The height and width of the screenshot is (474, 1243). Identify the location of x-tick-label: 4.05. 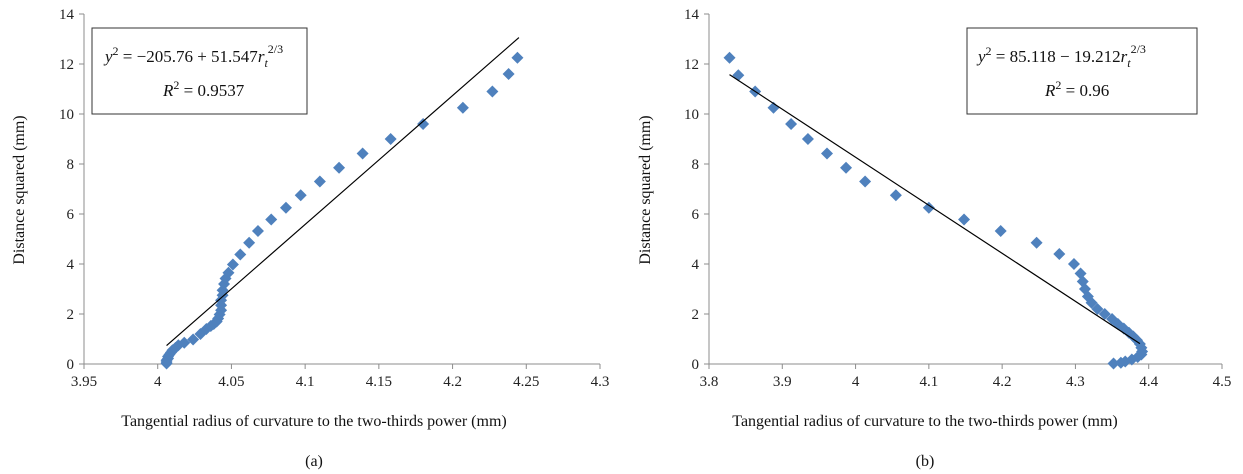
(231, 382).